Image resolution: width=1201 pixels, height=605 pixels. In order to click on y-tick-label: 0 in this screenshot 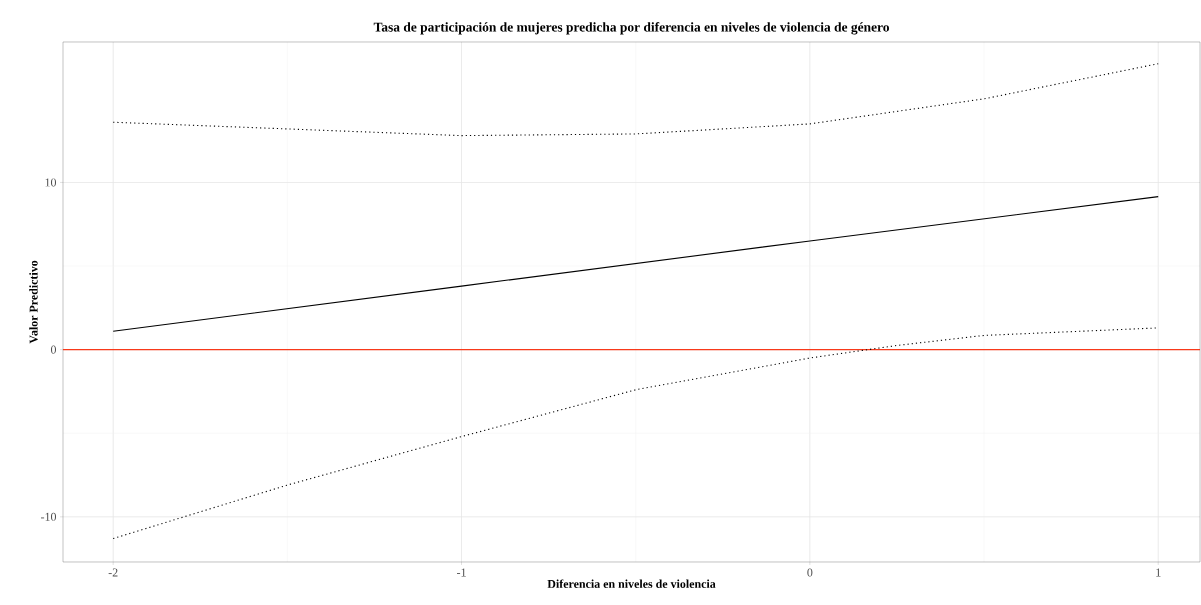, I will do `click(53, 349)`.